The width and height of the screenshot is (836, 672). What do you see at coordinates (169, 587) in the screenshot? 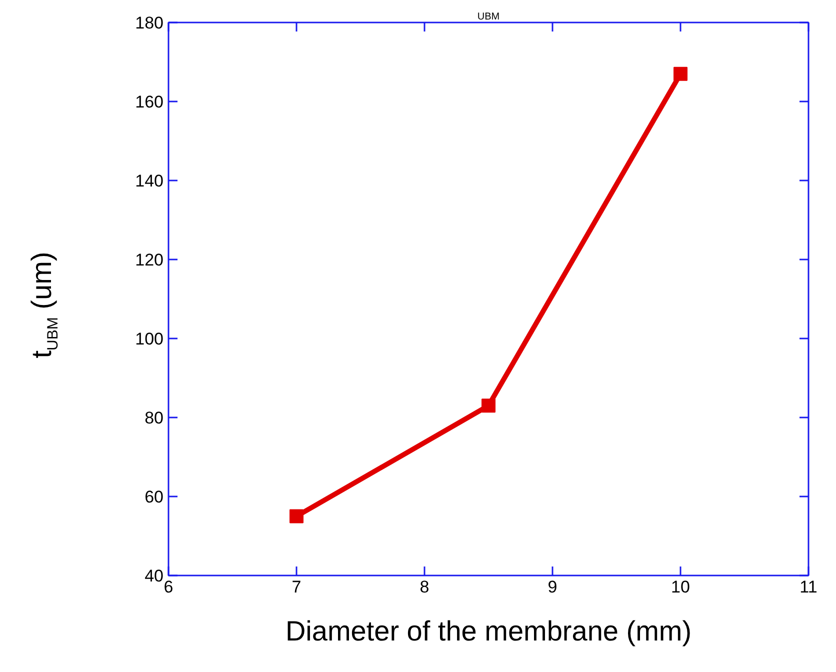
I see `x-tick-label: 6` at bounding box center [169, 587].